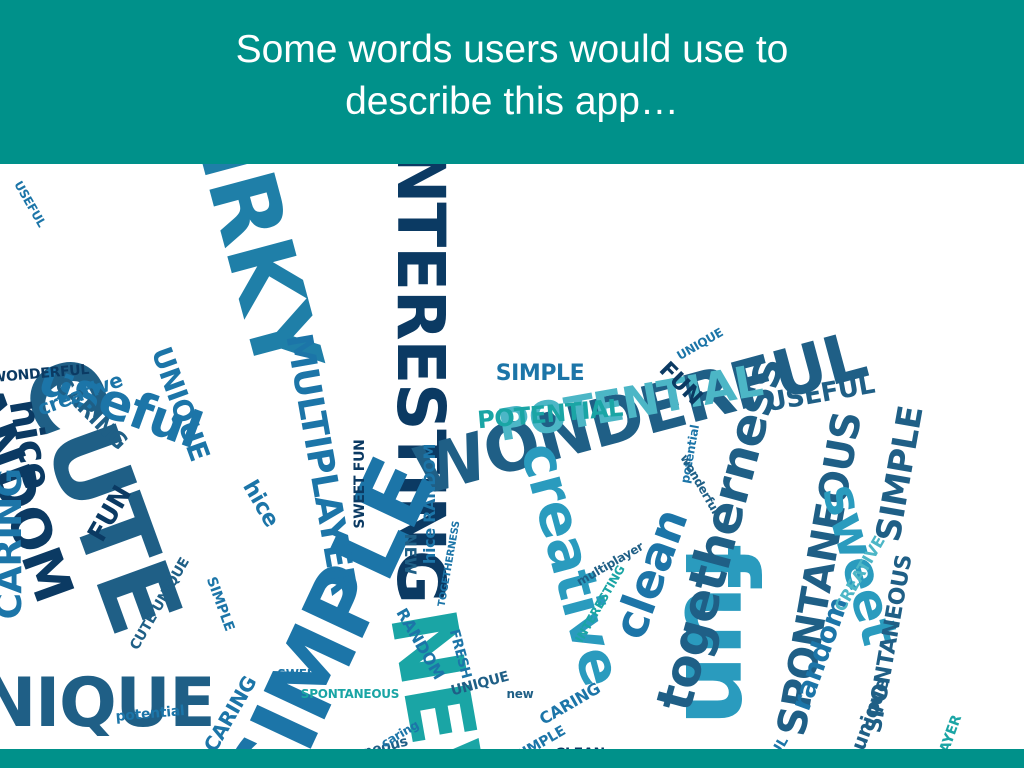 The width and height of the screenshot is (1024, 768). What do you see at coordinates (360, 484) in the screenshot?
I see `cloud-word: SWEET FUN` at bounding box center [360, 484].